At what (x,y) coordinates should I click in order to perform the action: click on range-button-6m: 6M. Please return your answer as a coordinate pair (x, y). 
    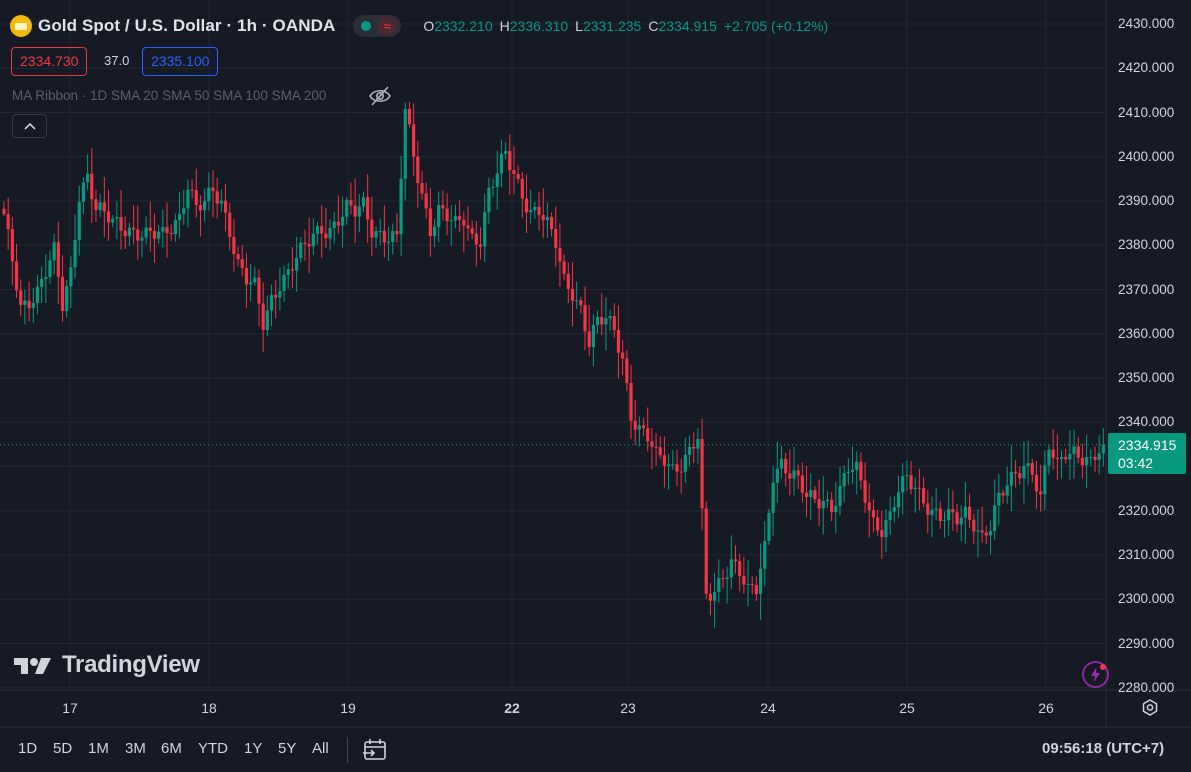
    Looking at the image, I should click on (171, 748).